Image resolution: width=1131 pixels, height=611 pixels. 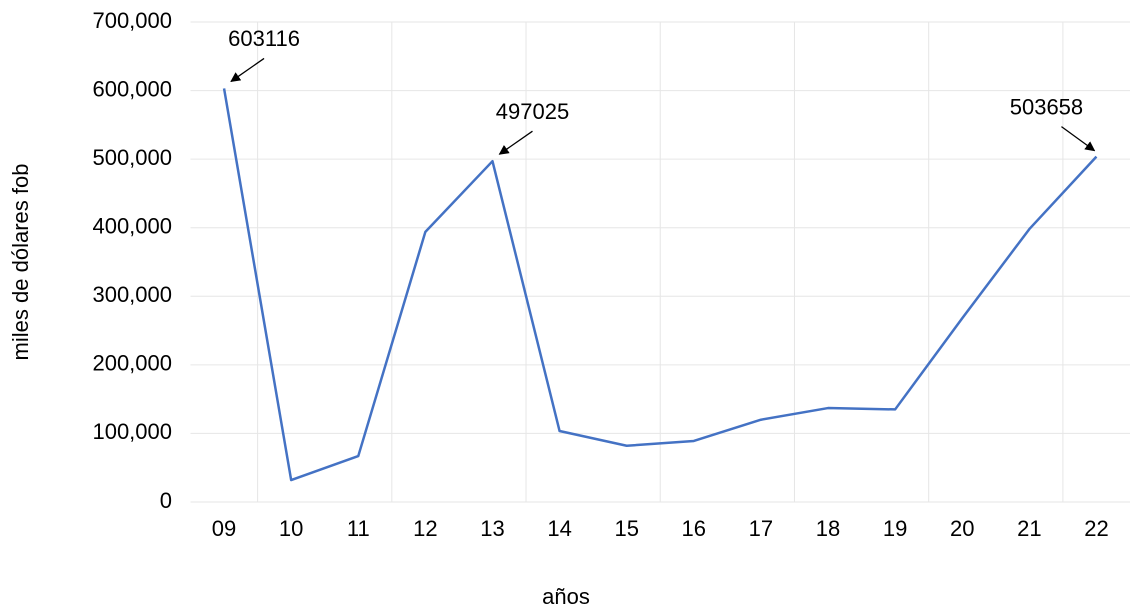 What do you see at coordinates (532, 111) in the screenshot?
I see `data-label: 497025` at bounding box center [532, 111].